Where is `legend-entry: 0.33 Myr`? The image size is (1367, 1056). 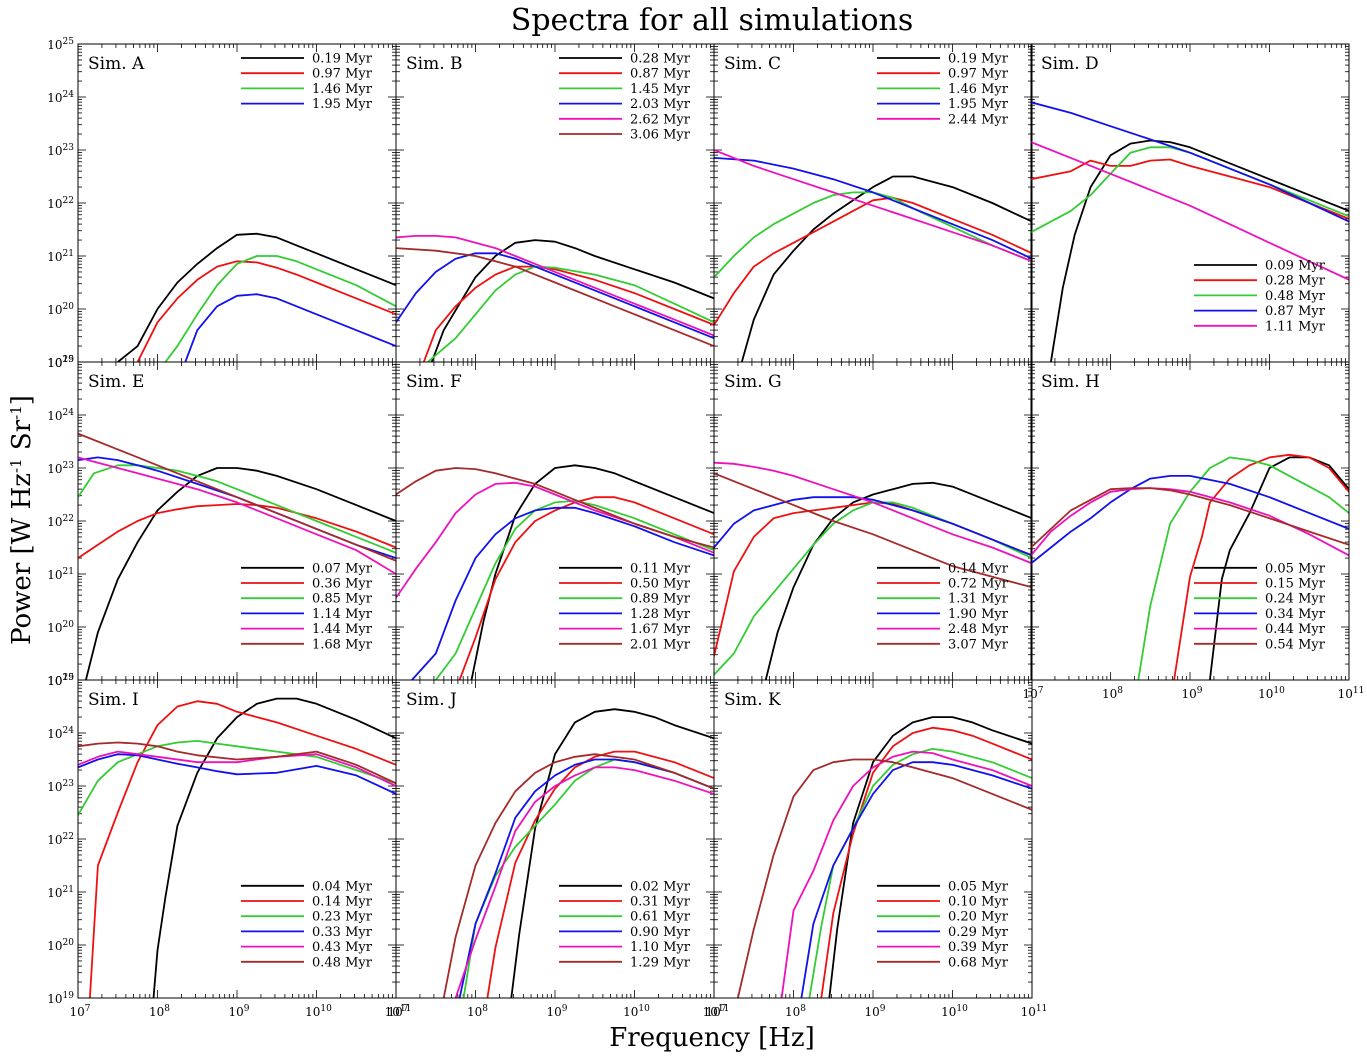 legend-entry: 0.33 Myr is located at coordinates (342, 932).